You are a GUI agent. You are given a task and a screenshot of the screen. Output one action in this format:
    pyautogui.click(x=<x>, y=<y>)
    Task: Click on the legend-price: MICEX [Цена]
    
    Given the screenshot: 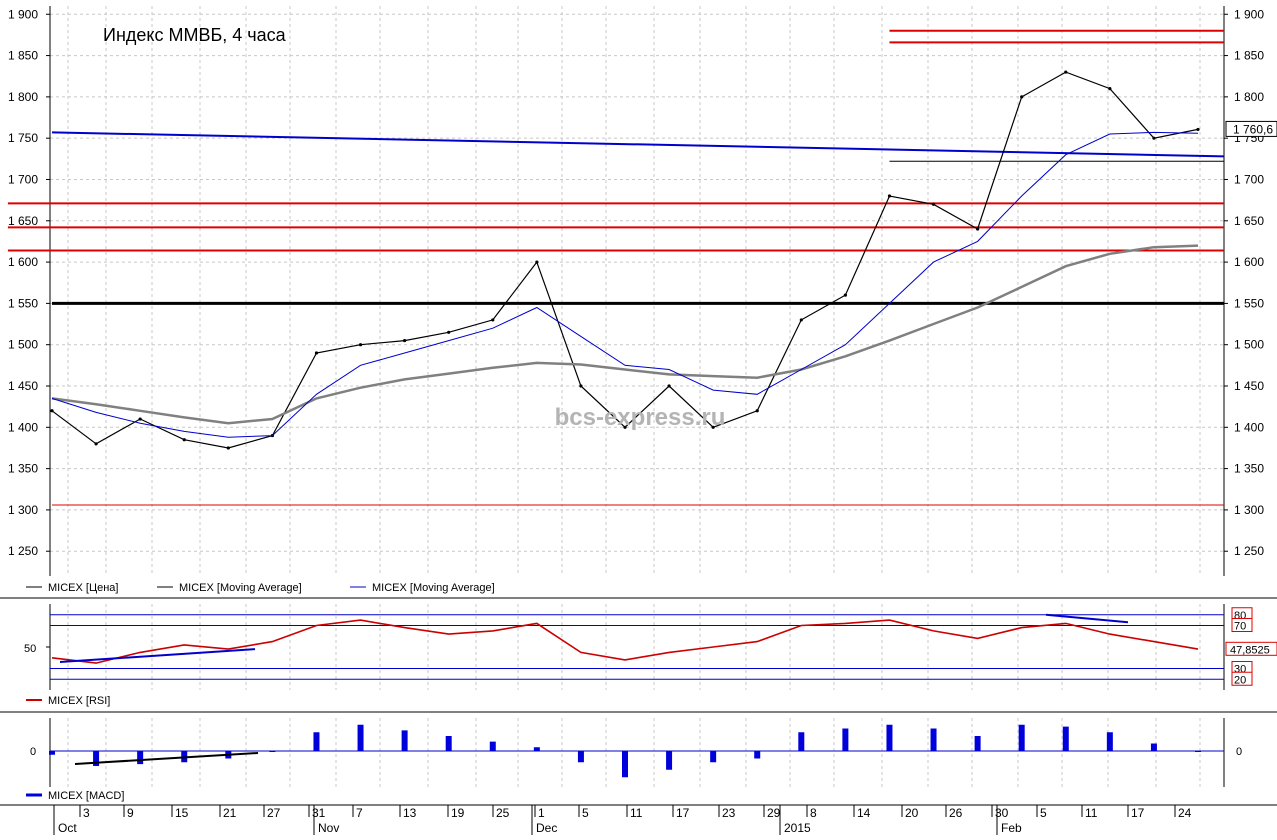 What is the action you would take?
    pyautogui.click(x=83, y=588)
    